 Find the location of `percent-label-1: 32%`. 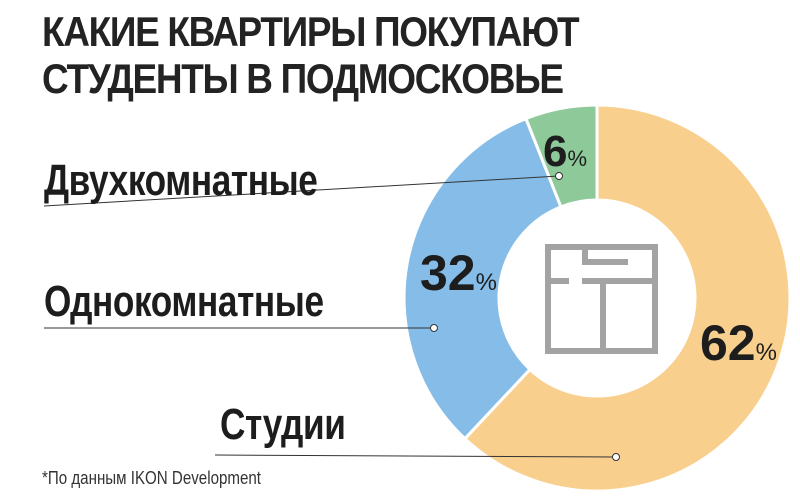

percent-label-1: 32% is located at coordinates (458, 273).